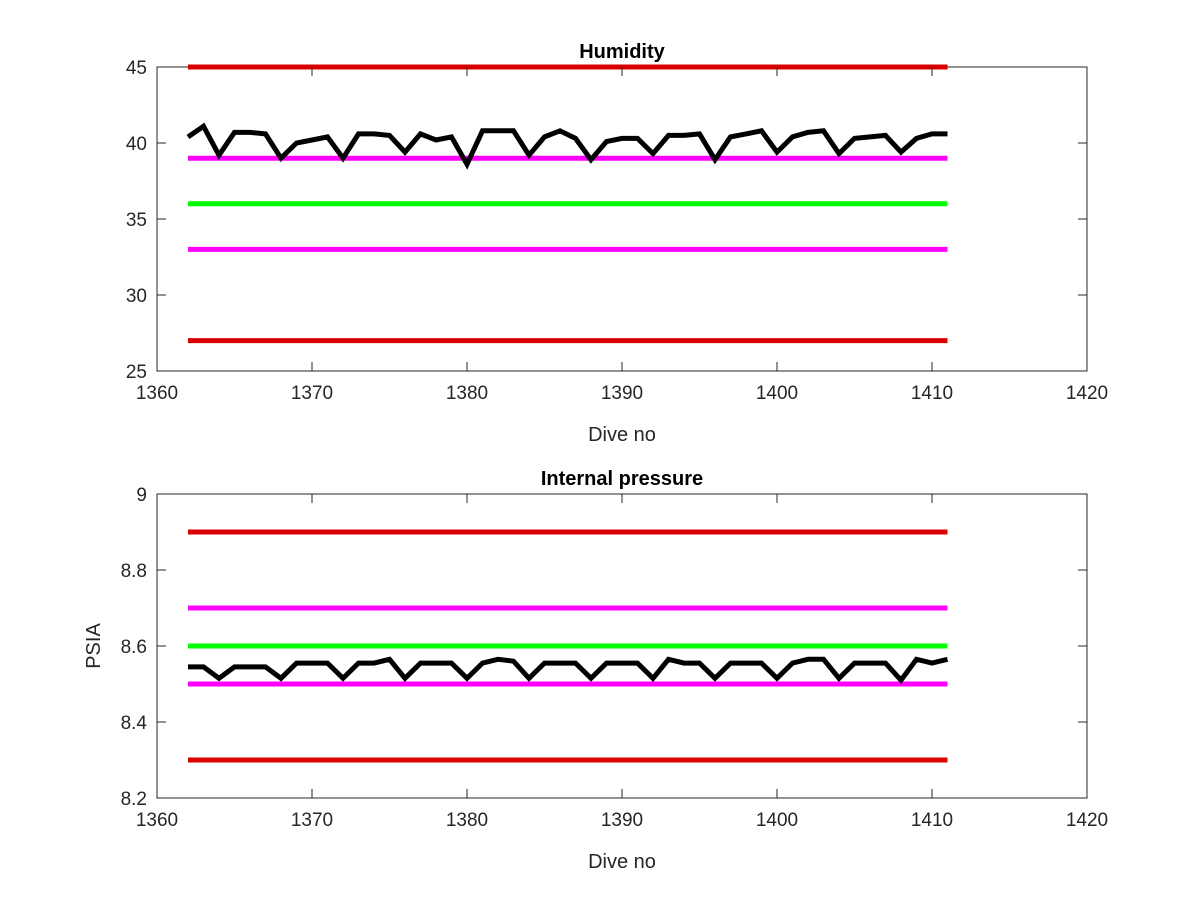  I want to click on internal-pressure-x-tick-label: 1370, so click(312, 820).